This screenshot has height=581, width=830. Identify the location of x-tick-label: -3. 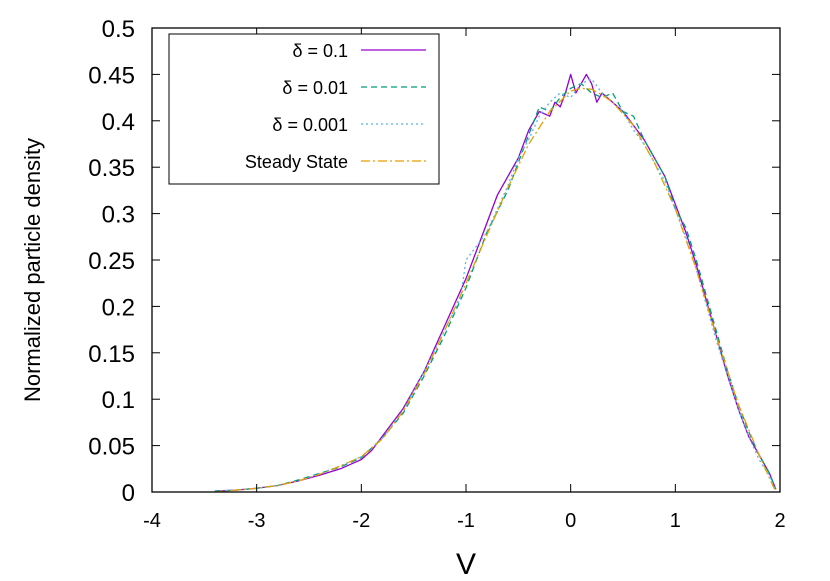
(257, 521).